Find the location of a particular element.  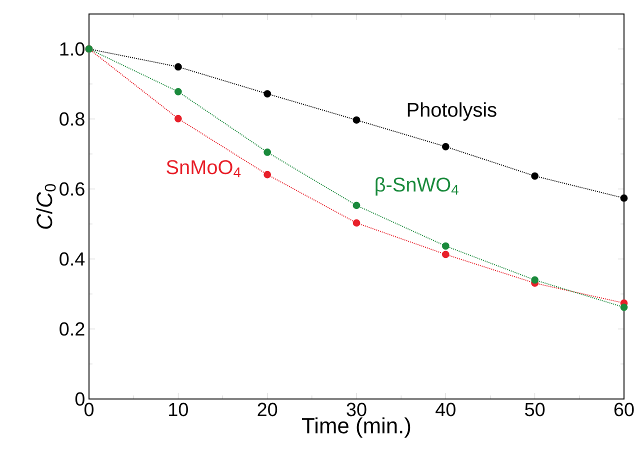

series-label: SnMoO$_{4}$ is located at coordinates (203, 169).